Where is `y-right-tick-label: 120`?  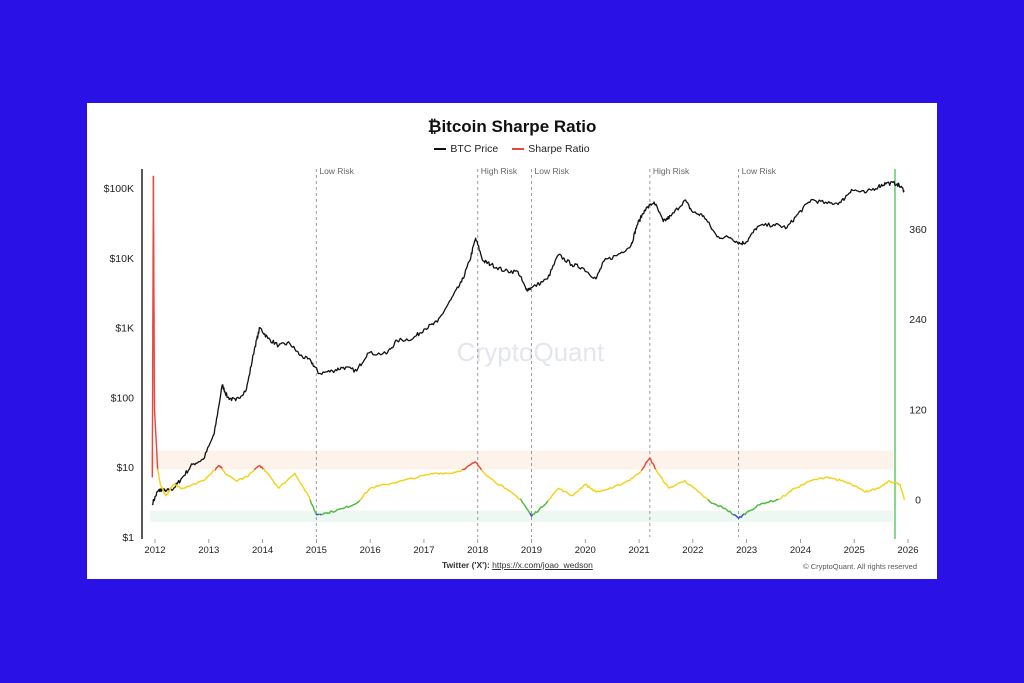
y-right-tick-label: 120 is located at coordinates (918, 410).